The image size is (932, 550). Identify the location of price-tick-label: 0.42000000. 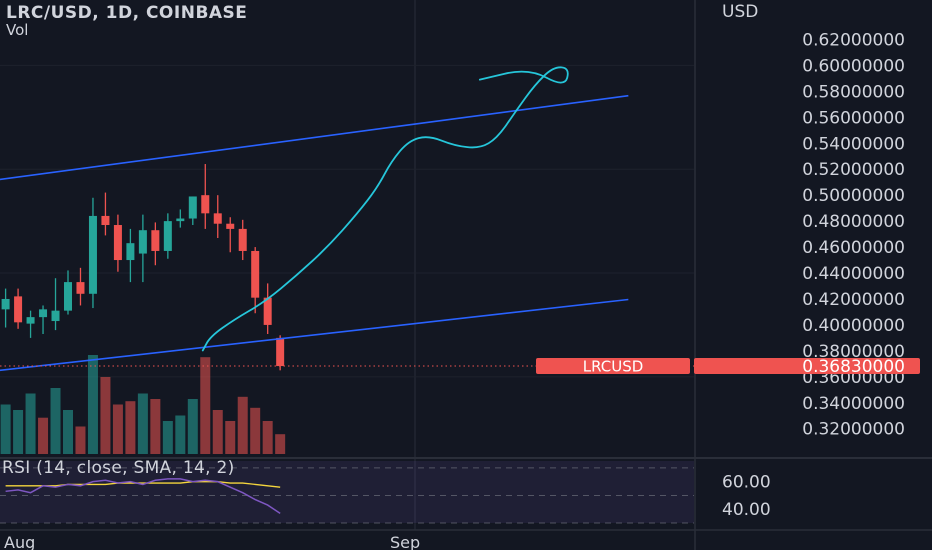
(853, 300).